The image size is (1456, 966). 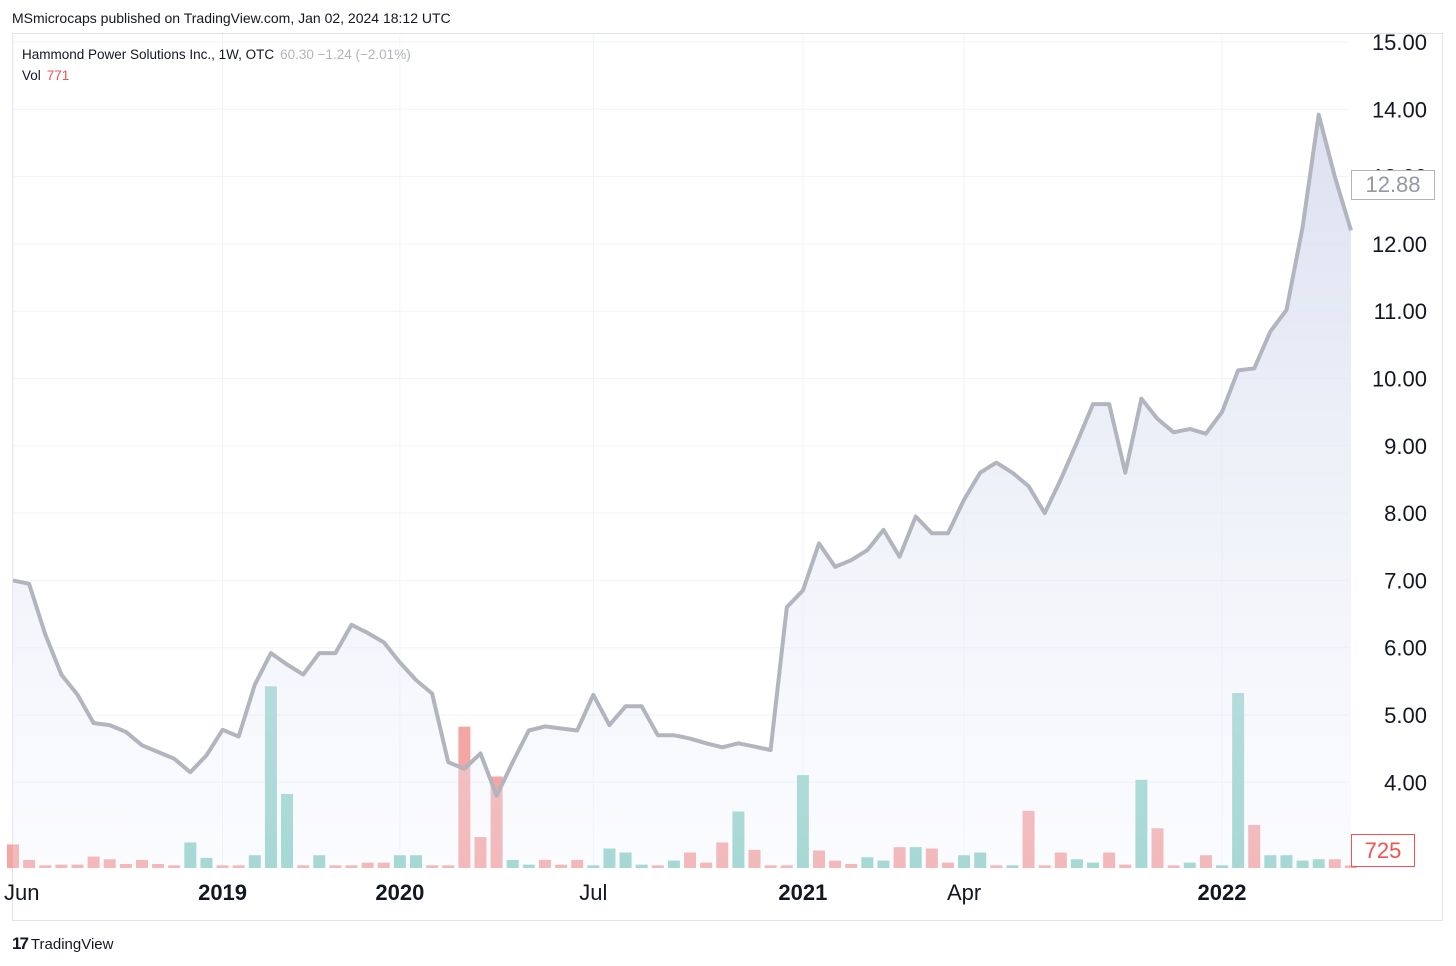 What do you see at coordinates (1405, 580) in the screenshot?
I see `y-tick-label: 7.00` at bounding box center [1405, 580].